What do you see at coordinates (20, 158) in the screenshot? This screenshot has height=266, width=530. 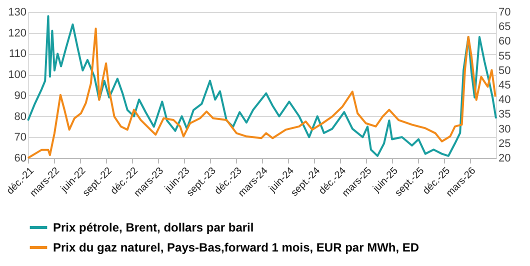 I see `y-tick-label: 60` at bounding box center [20, 158].